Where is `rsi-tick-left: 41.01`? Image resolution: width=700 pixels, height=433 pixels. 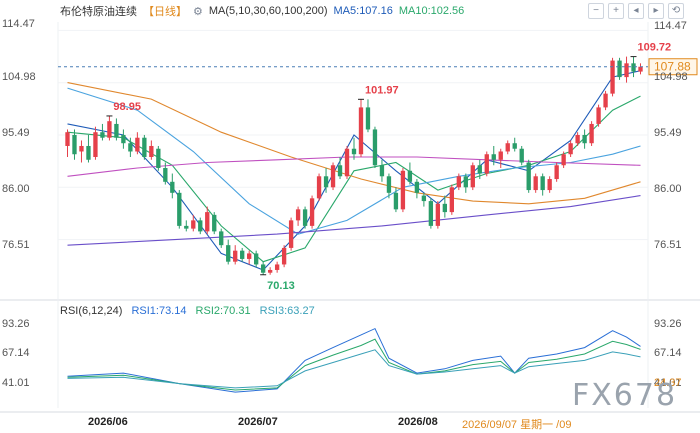
rsi-tick-left: 41.01 is located at coordinates (16, 383).